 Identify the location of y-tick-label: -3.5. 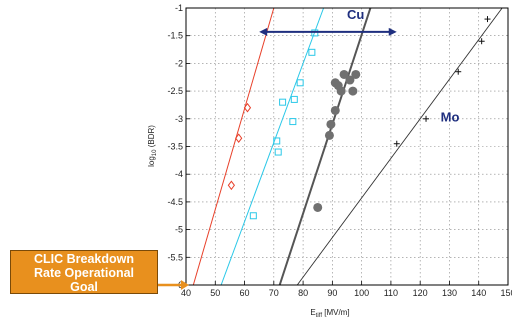
(175, 147).